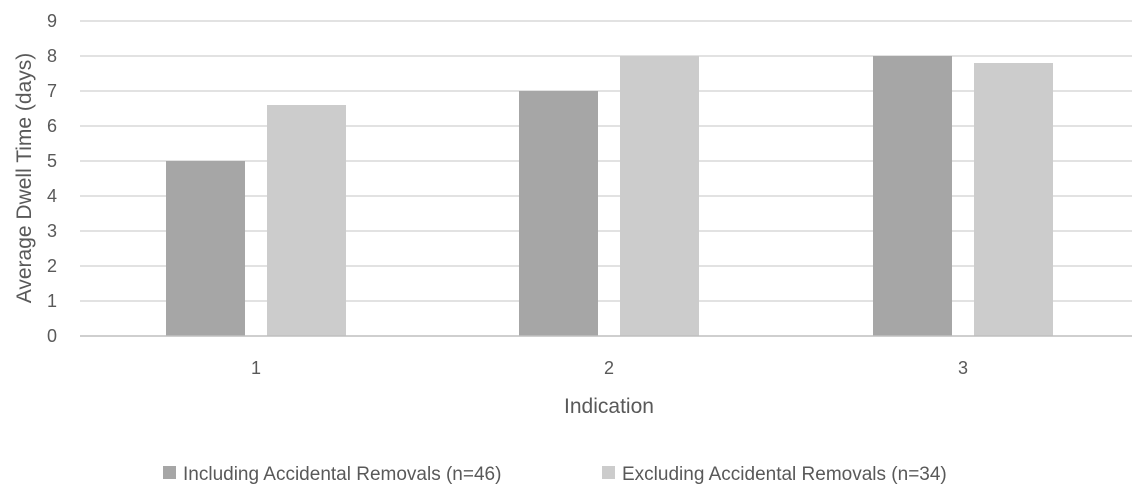 This screenshot has width=1135, height=491. Describe the element at coordinates (52, 196) in the screenshot. I see `y-tick-label: 4` at that location.